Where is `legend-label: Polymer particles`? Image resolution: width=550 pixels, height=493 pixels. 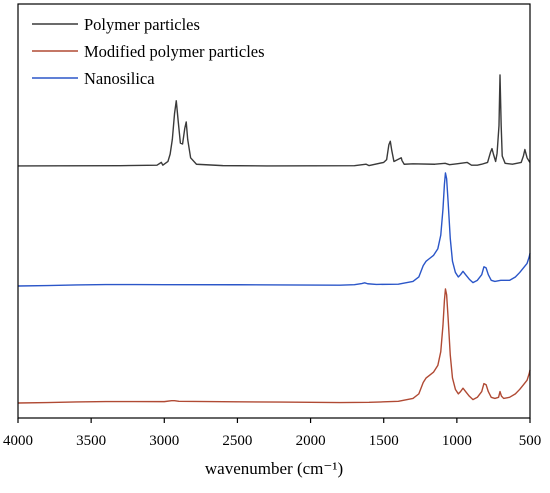
legend-label: Polymer particles is located at coordinates (142, 24).